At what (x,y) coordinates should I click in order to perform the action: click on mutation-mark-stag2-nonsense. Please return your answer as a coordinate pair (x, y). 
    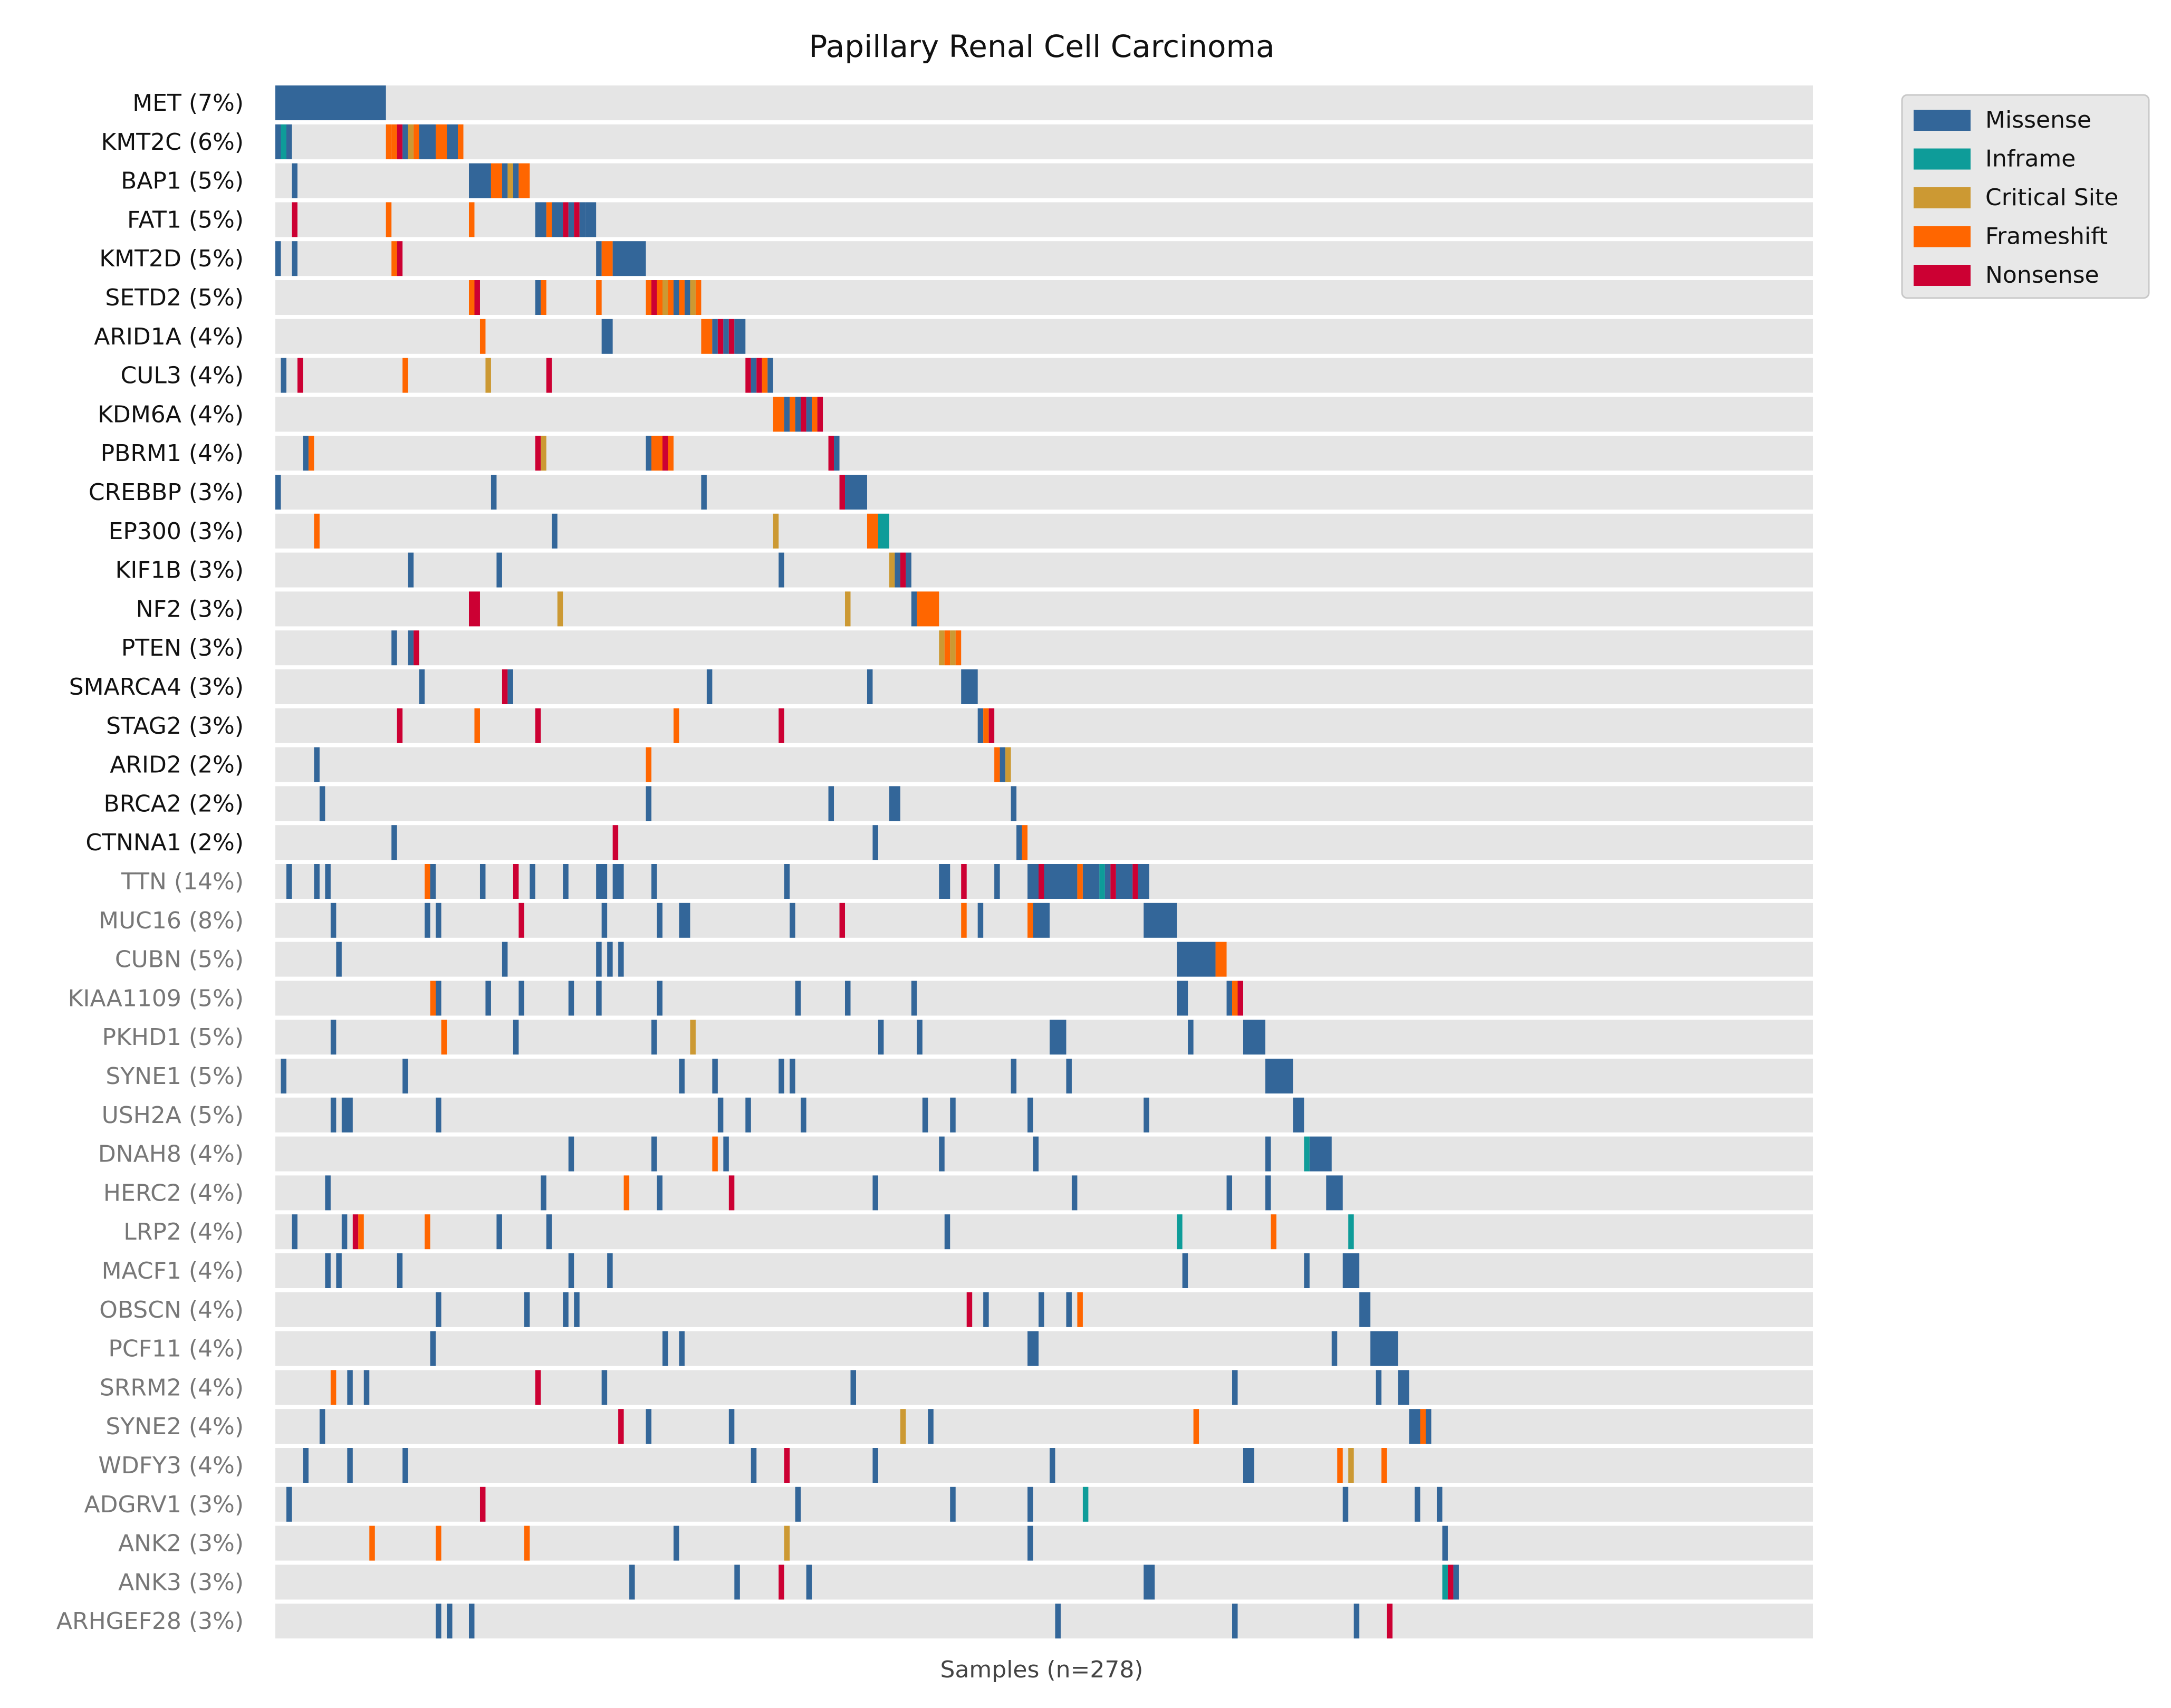
    Looking at the image, I should click on (781, 725).